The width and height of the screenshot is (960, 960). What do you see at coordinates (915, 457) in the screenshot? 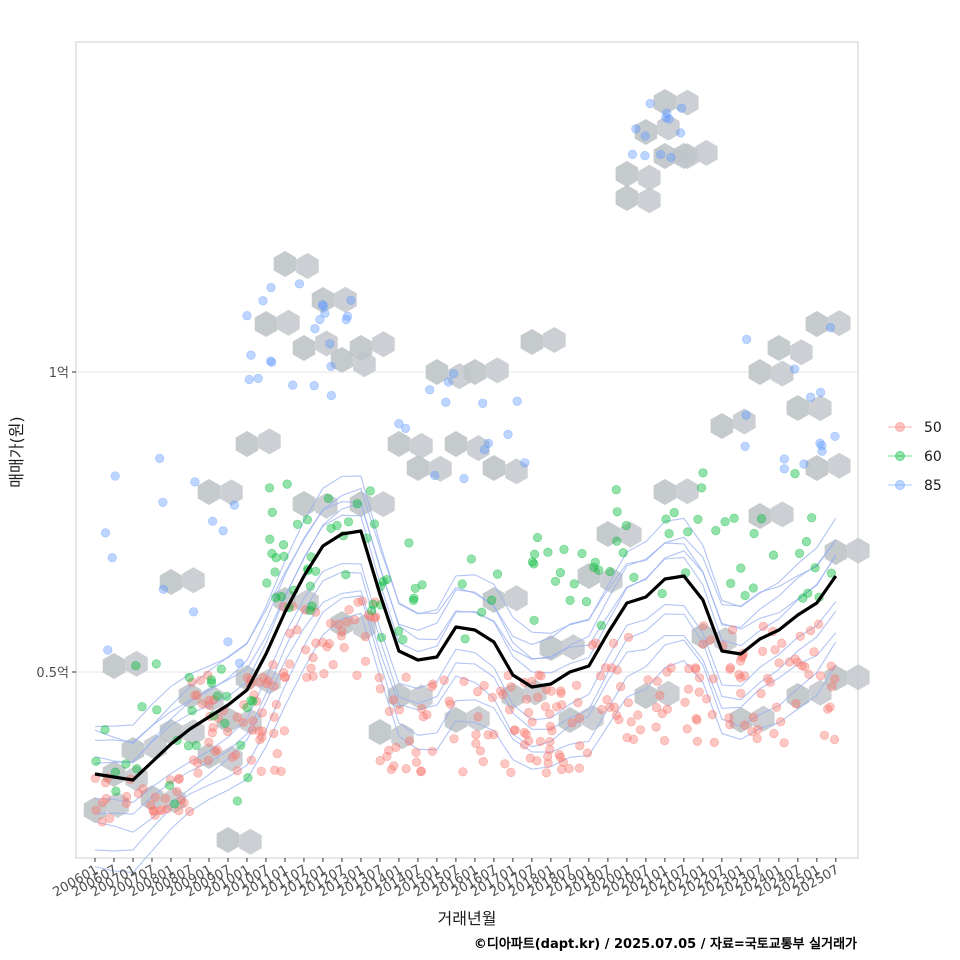
I see `legend: 50 60 85` at bounding box center [915, 457].